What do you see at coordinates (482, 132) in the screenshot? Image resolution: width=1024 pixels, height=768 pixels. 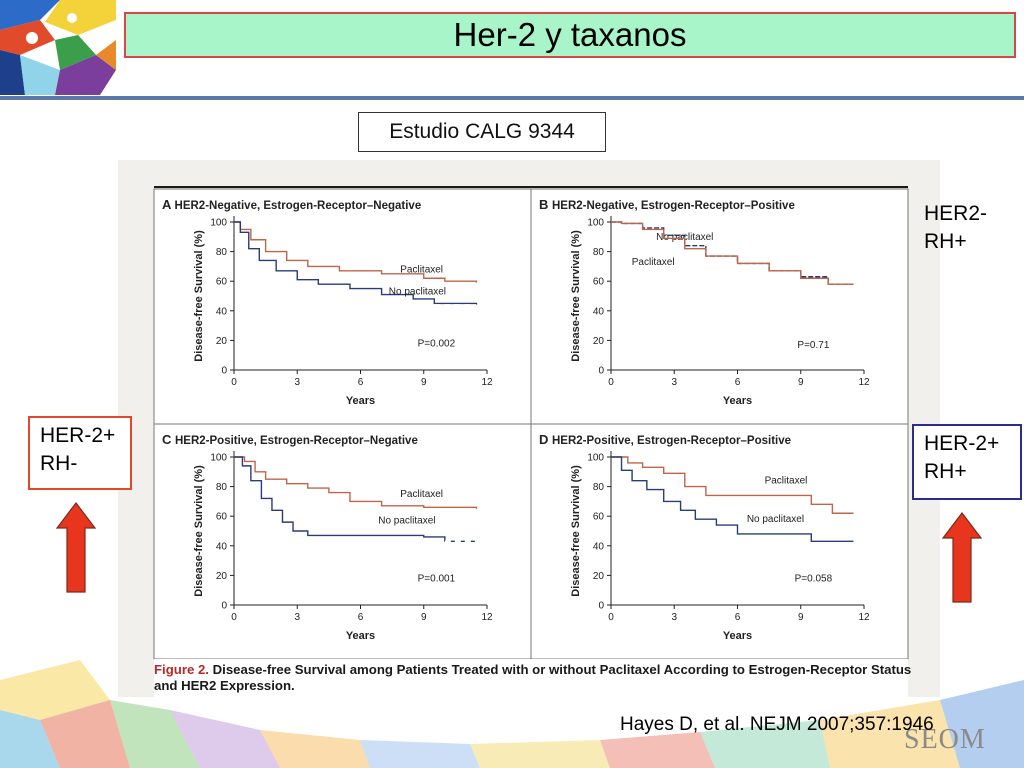 I see `study-label: Estudio CALG 9344` at bounding box center [482, 132].